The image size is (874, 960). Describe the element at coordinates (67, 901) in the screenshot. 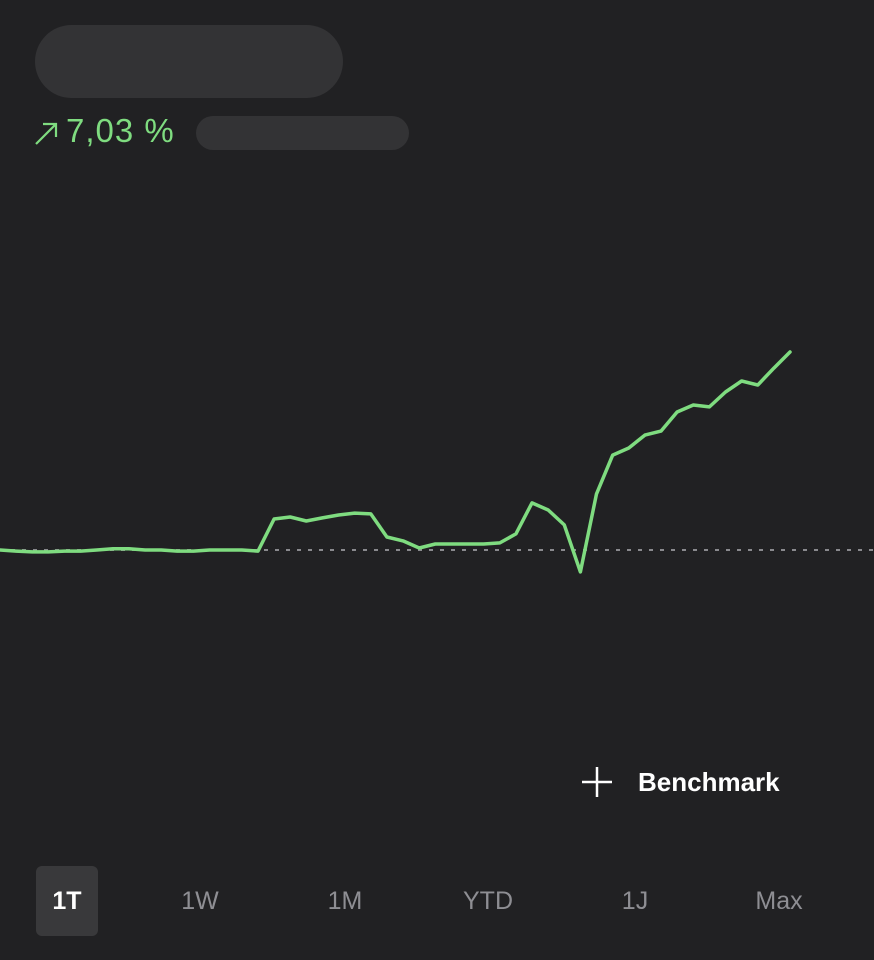

I see `range-tab: 1T` at that location.